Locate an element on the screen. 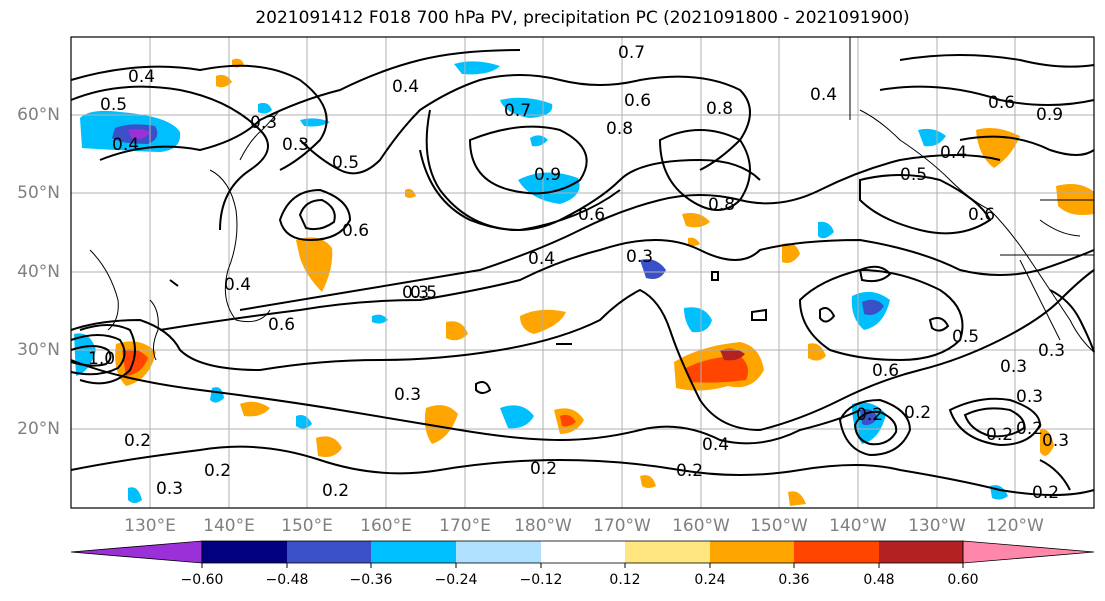 This screenshot has height=601, width=1105. colorbar-tick-label: 0.60 is located at coordinates (963, 580).